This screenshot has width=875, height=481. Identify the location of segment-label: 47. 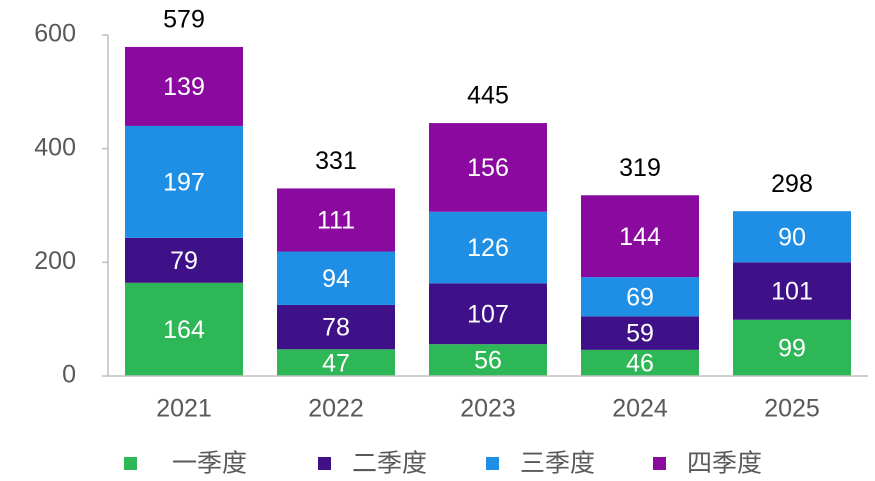
(336, 363).